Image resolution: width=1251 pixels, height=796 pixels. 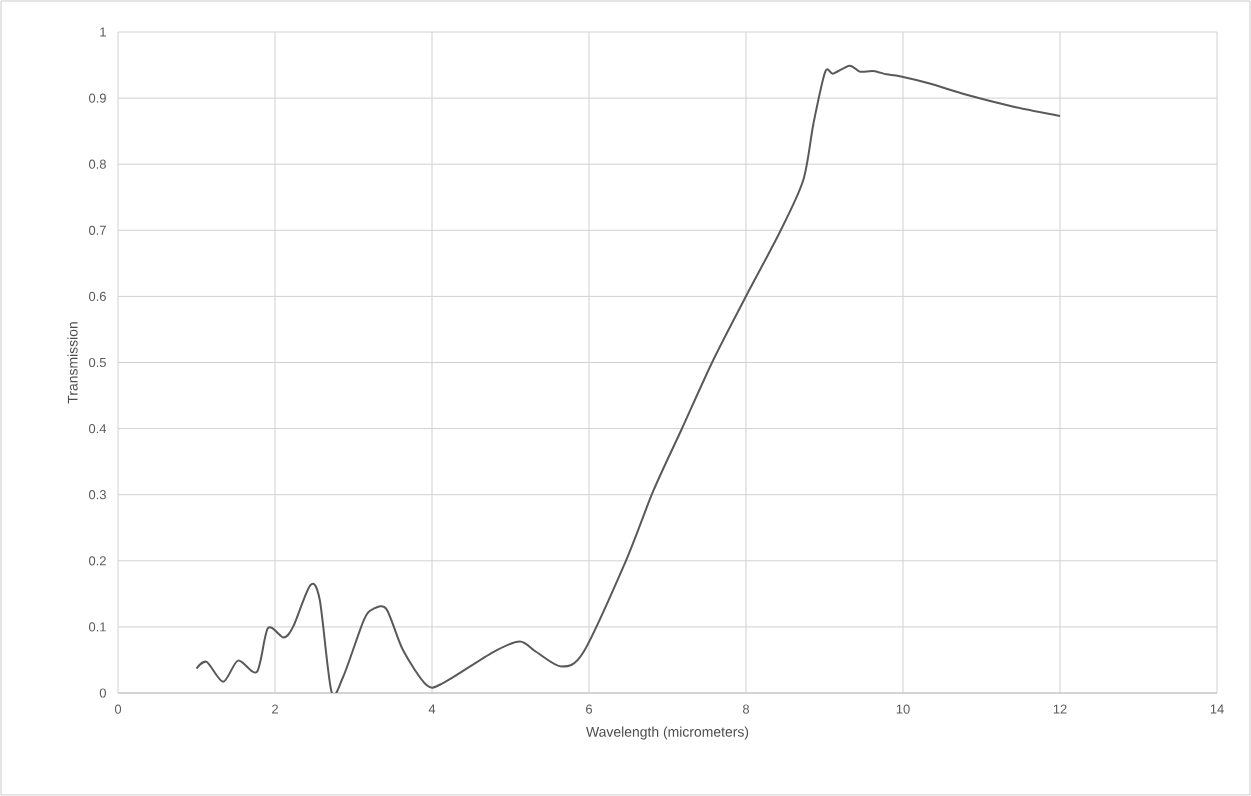 What do you see at coordinates (97, 230) in the screenshot?
I see `y-tick-label: 0.7` at bounding box center [97, 230].